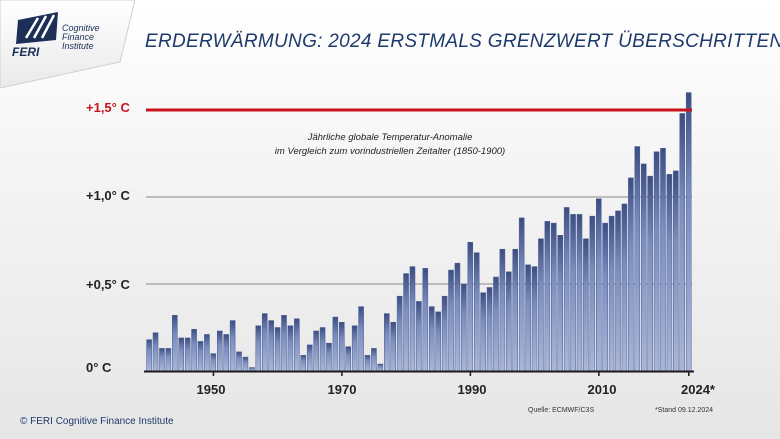  What do you see at coordinates (239, 361) in the screenshot?
I see `bar-1954` at bounding box center [239, 361].